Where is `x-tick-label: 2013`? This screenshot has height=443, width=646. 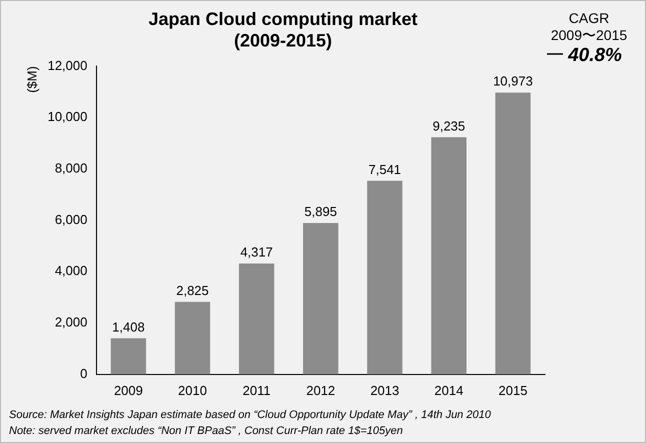
x-tick-label: 2013 is located at coordinates (385, 390).